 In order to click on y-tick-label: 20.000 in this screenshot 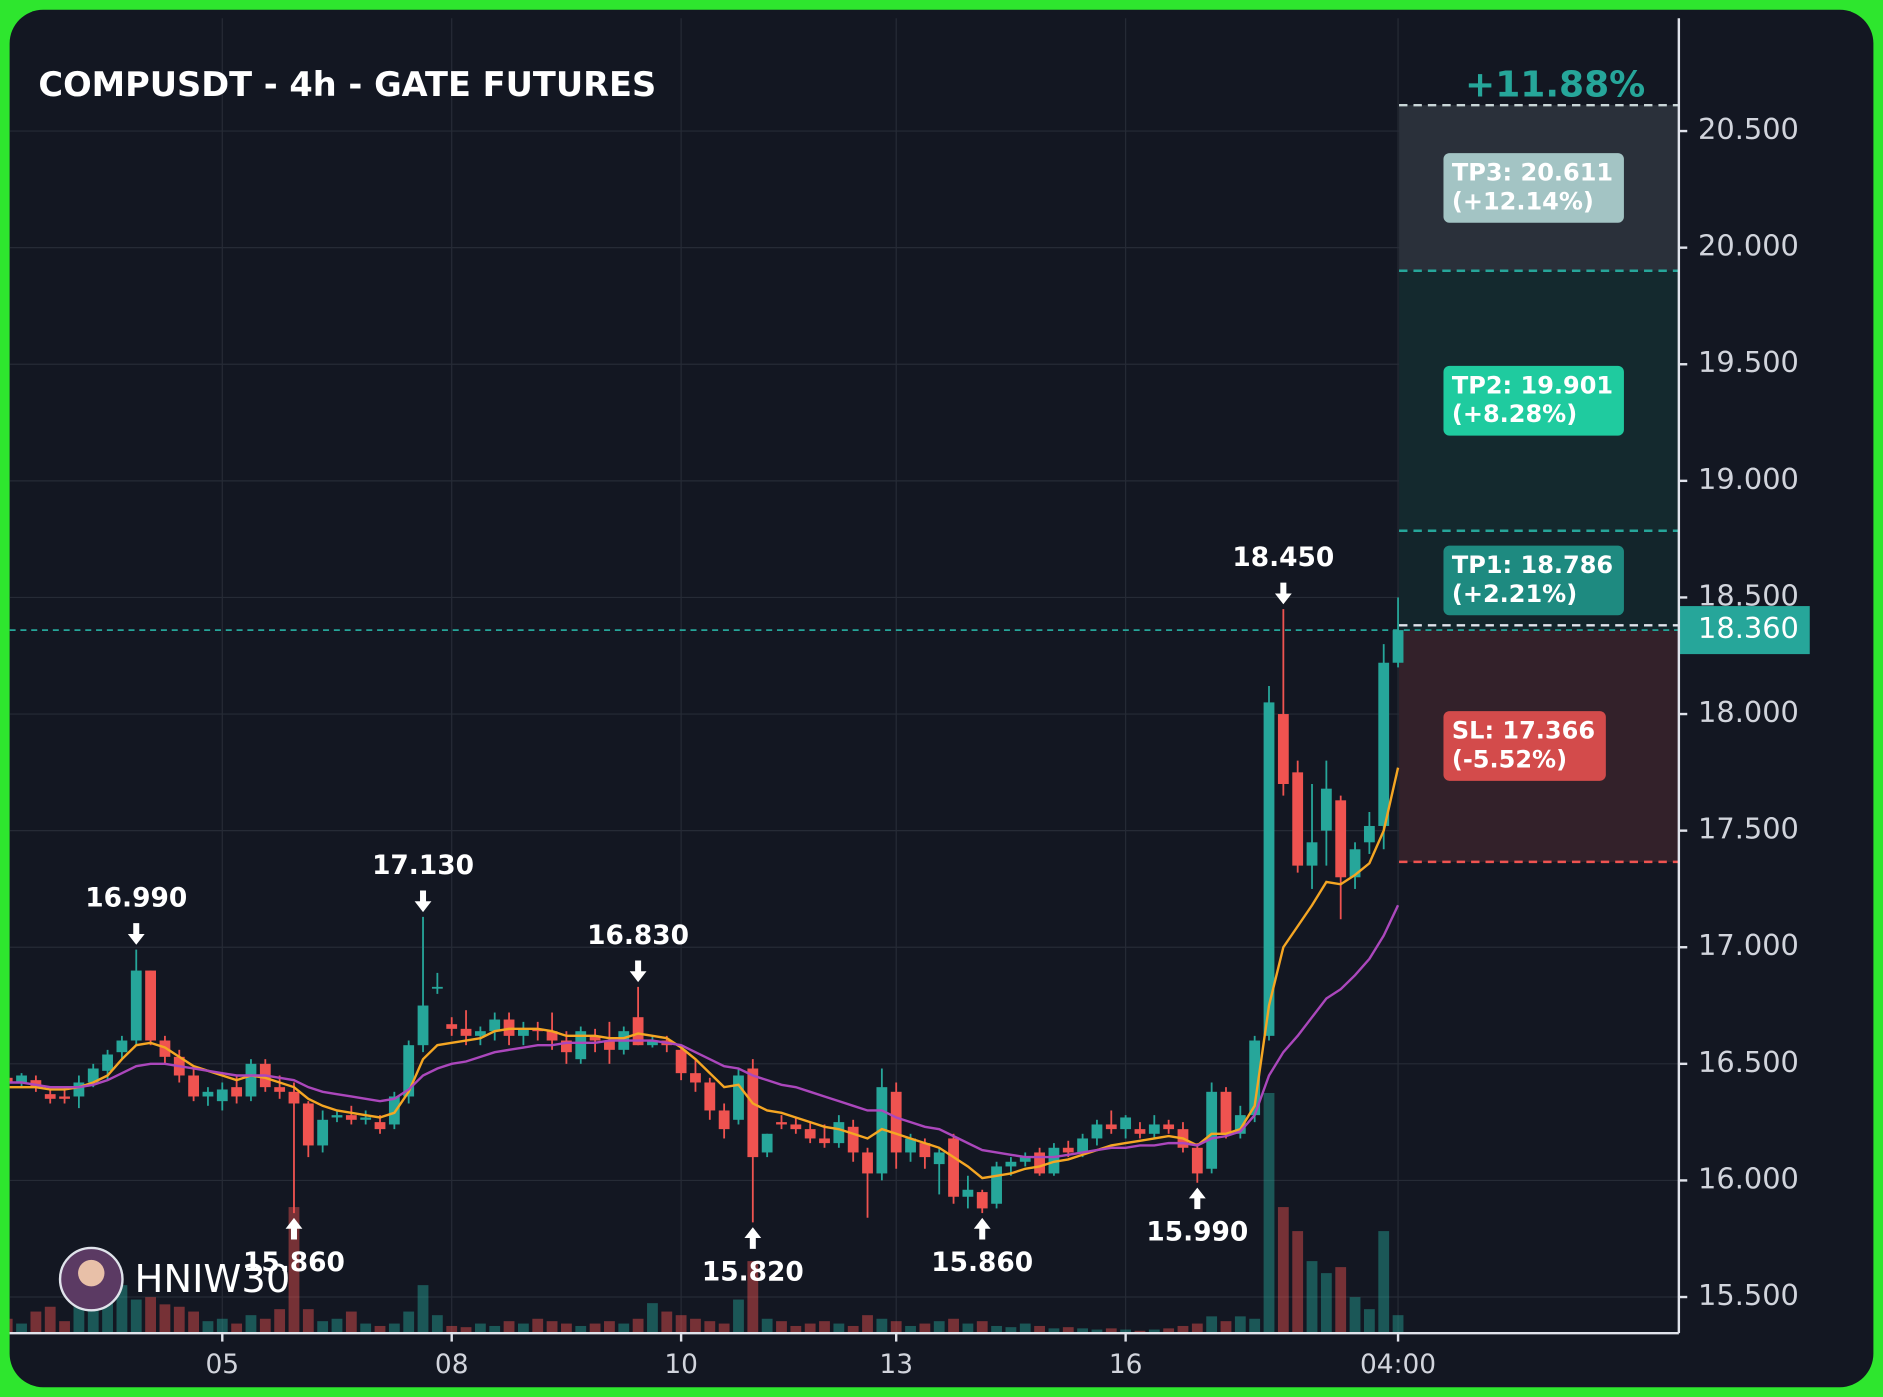, I will do `click(1748, 246)`.